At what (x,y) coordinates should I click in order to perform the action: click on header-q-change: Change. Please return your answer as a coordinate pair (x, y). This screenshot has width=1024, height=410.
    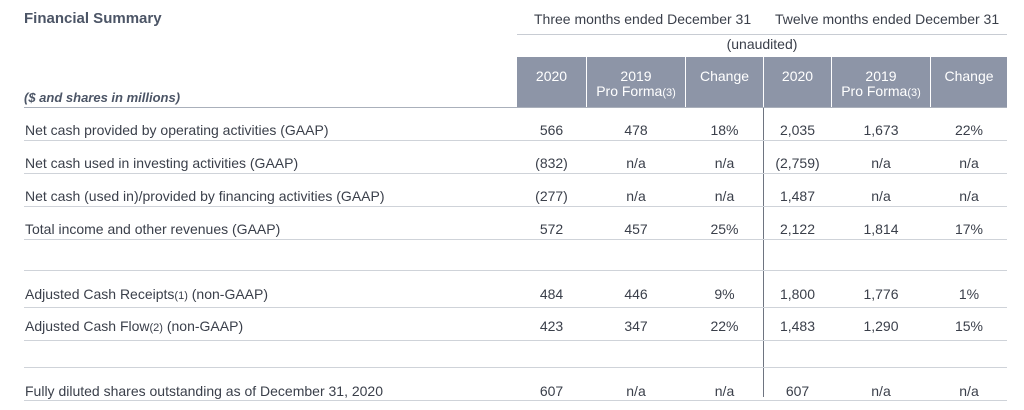
    Looking at the image, I should click on (724, 82).